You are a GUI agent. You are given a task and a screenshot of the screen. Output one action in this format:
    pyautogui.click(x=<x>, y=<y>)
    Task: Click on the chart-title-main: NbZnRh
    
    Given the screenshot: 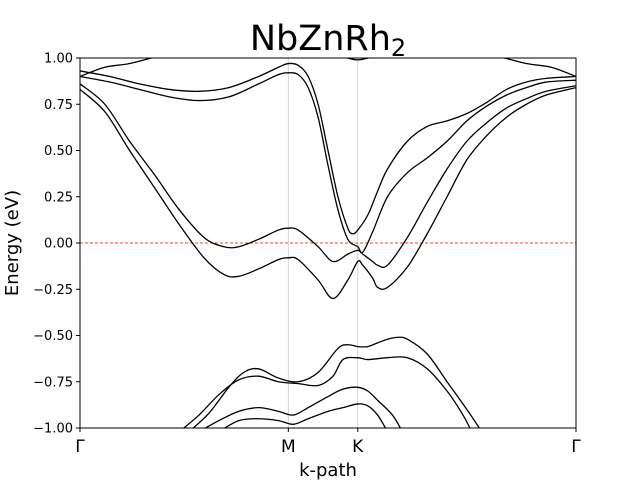 What is the action you would take?
    pyautogui.click(x=320, y=39)
    